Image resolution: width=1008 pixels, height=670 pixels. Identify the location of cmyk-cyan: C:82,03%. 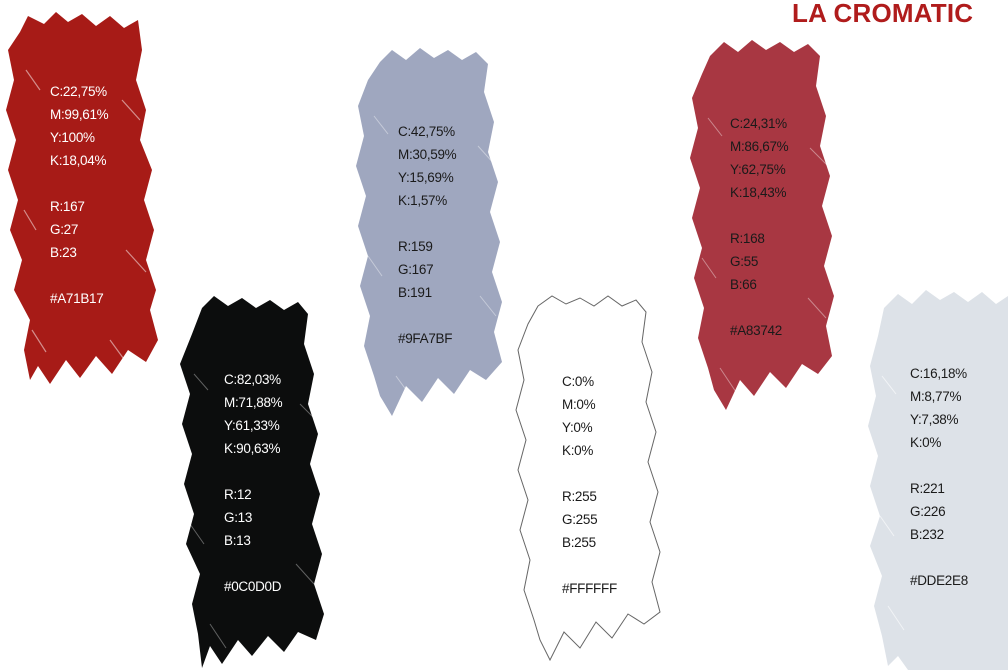
(252, 379).